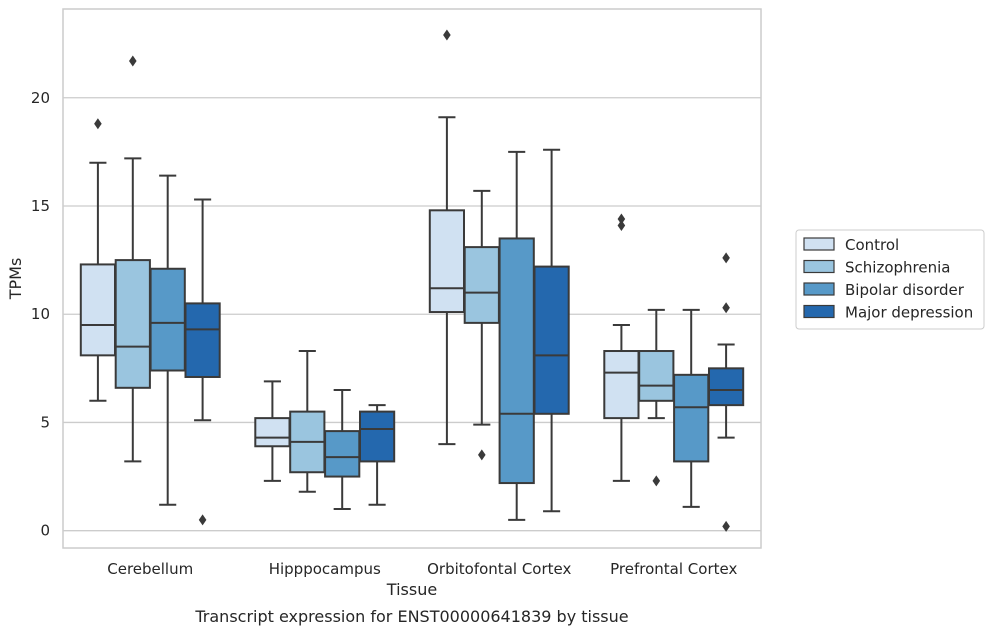  What do you see at coordinates (150, 569) in the screenshot?
I see `x-tick-label: Cerebellum` at bounding box center [150, 569].